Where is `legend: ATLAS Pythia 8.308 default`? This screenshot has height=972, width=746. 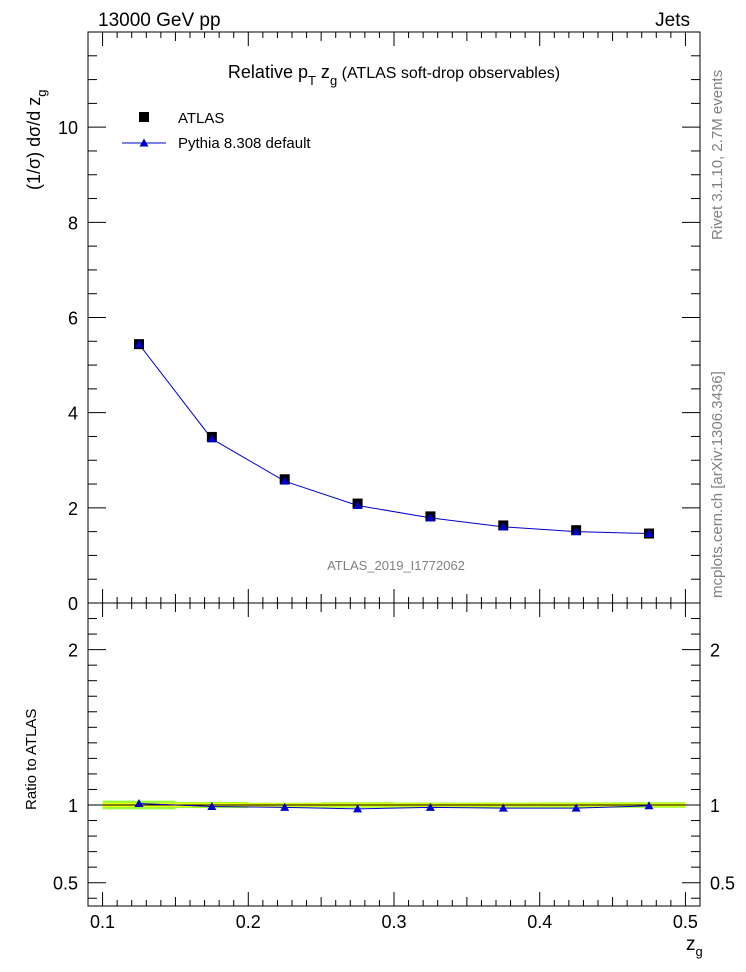 legend: ATLAS Pythia 8.308 default is located at coordinates (216, 131).